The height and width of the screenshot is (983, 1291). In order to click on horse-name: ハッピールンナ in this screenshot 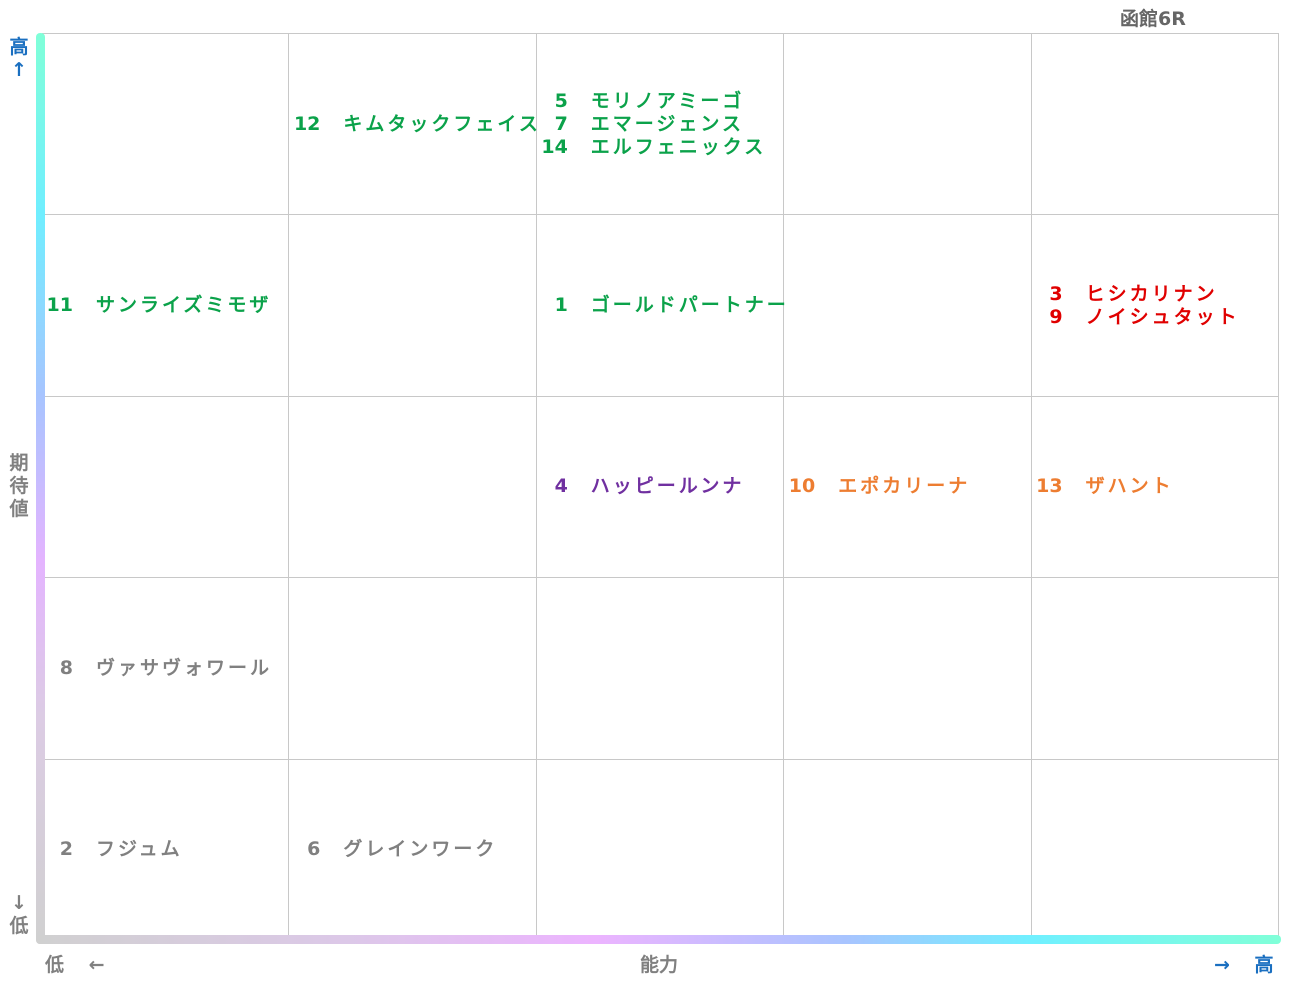, I will do `click(667, 486)`.